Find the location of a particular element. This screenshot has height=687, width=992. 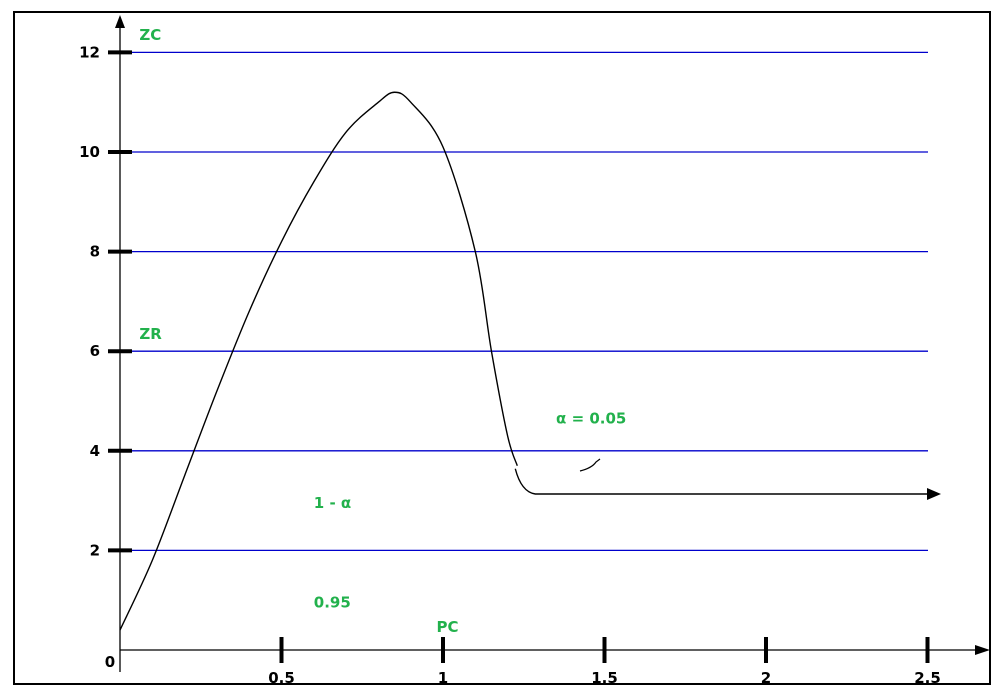

region-arrow-head is located at coordinates (934, 494).